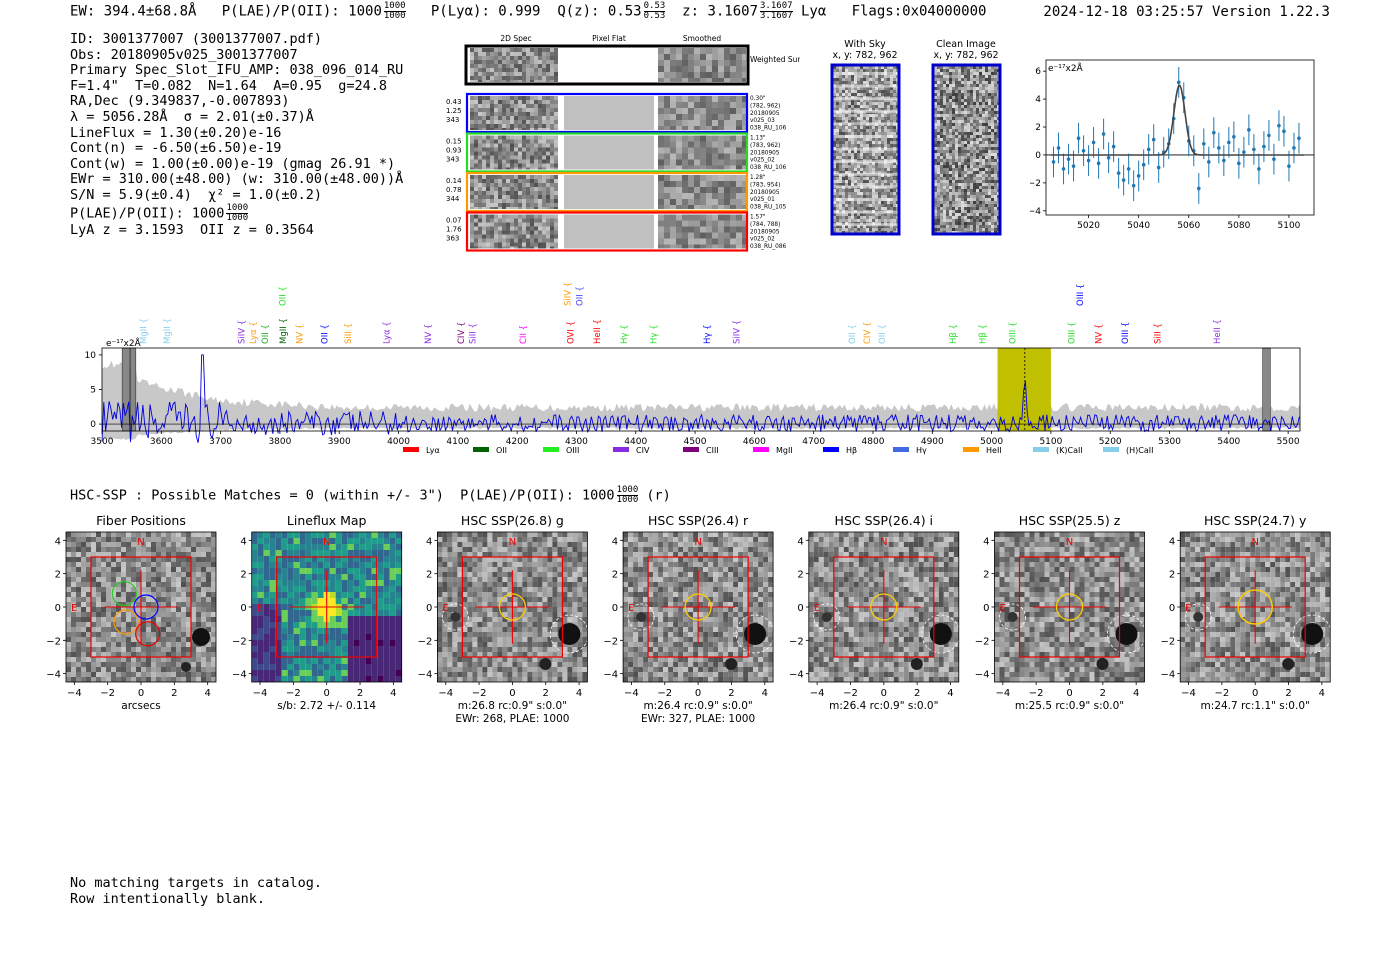  I want to click on row-3-left-label: 0.07, so click(454, 221).